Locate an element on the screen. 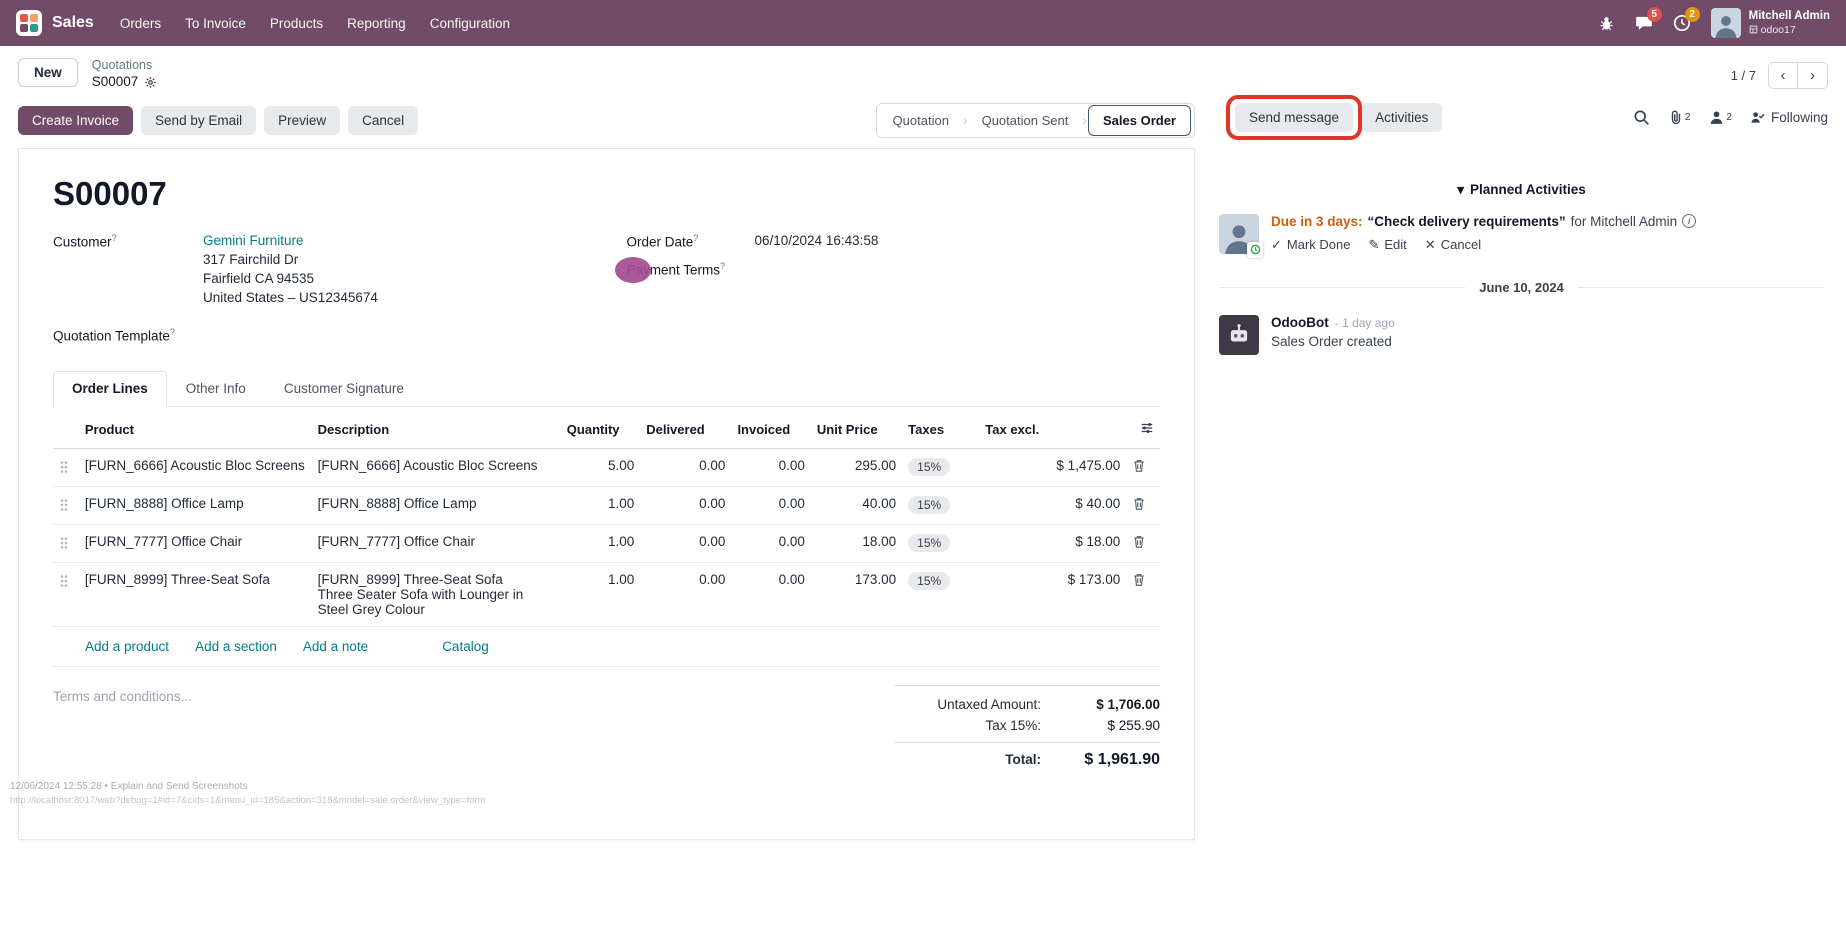  menu-reporting: Reporting is located at coordinates (376, 23).